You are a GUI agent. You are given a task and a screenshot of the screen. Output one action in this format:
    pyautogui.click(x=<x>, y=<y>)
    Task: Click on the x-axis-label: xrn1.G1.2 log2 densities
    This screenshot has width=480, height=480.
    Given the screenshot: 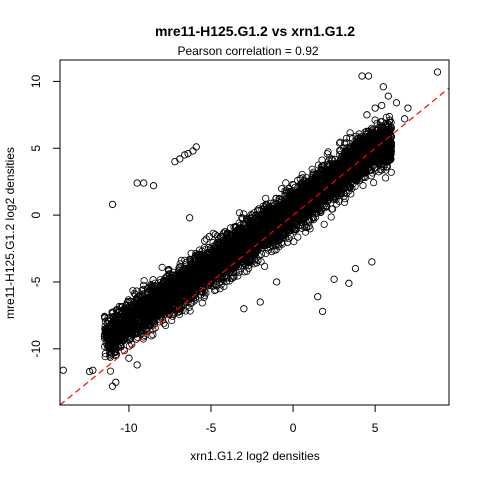 What is the action you would take?
    pyautogui.click(x=254, y=456)
    